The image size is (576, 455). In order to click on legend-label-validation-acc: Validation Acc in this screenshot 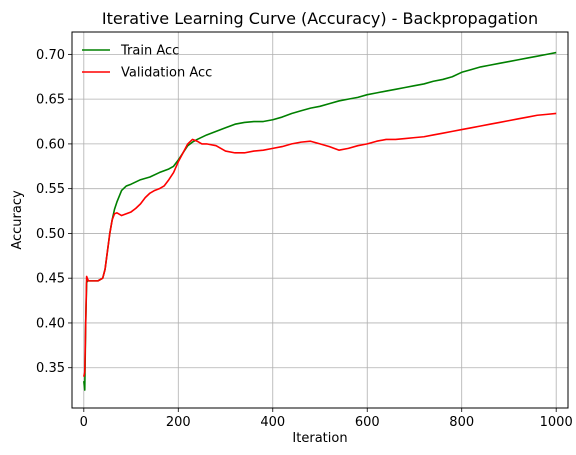, I will do `click(166, 73)`.